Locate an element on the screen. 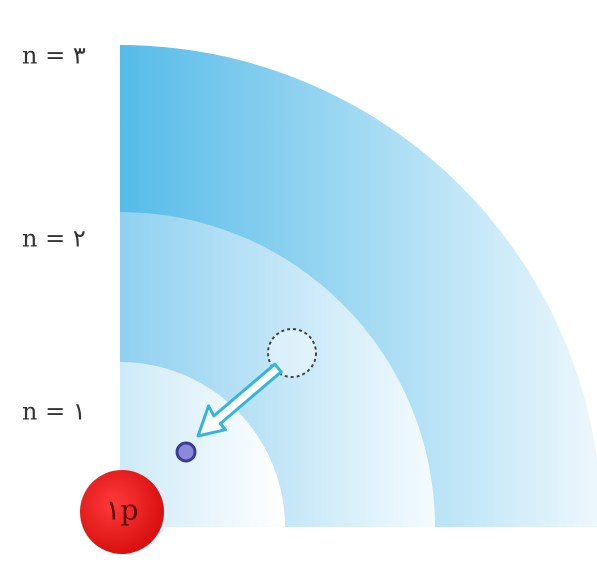 The width and height of the screenshot is (597, 562). level-label: n = ۱ is located at coordinates (54, 412).